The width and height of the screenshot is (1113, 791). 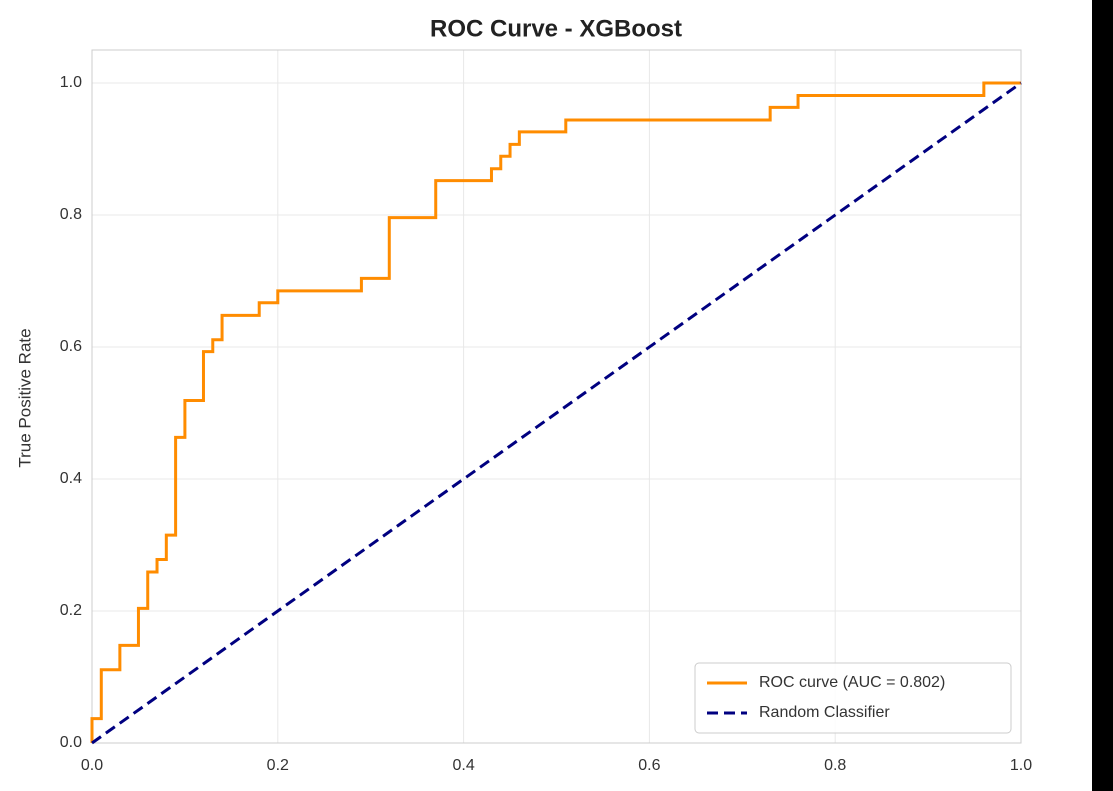 I want to click on x-tick-label: 0.8, so click(x=835, y=765).